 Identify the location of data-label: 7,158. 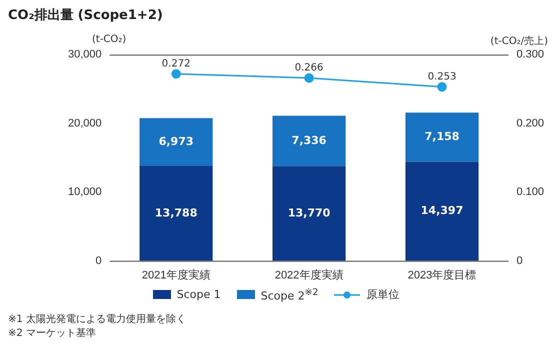
(442, 137).